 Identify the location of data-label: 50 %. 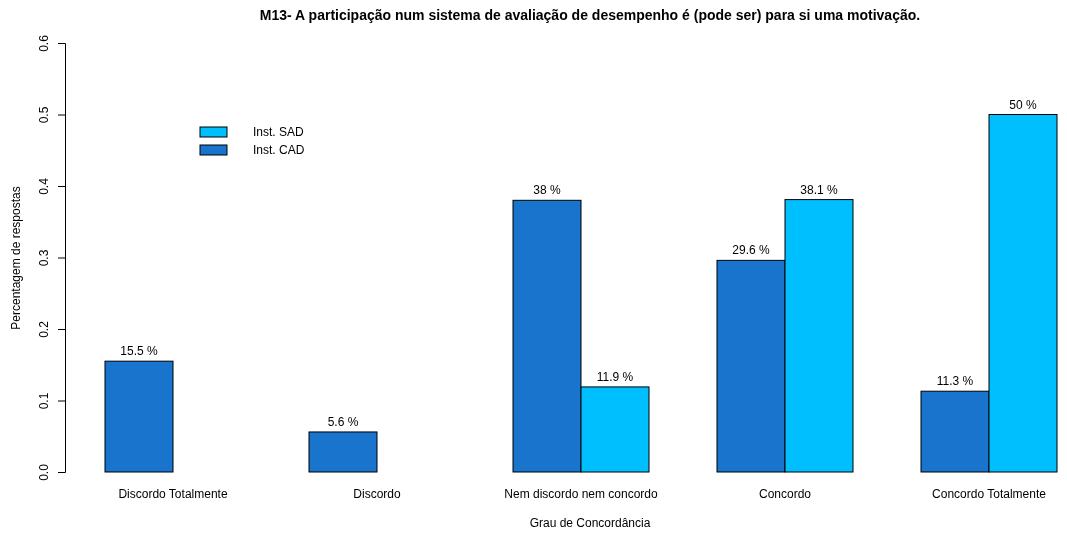
(1023, 104).